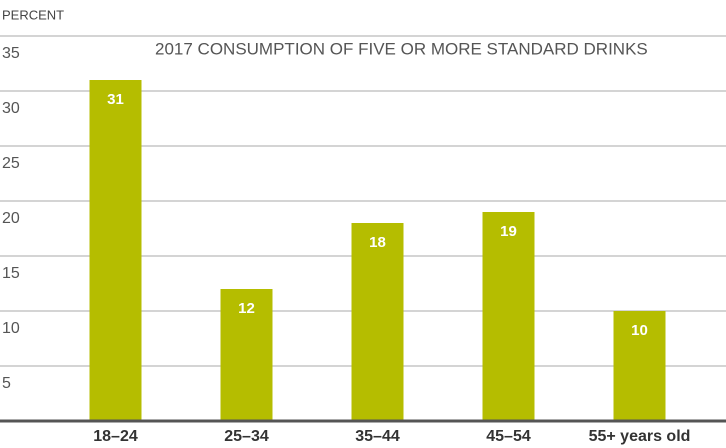 The image size is (726, 448). I want to click on value-label: 19, so click(508, 231).